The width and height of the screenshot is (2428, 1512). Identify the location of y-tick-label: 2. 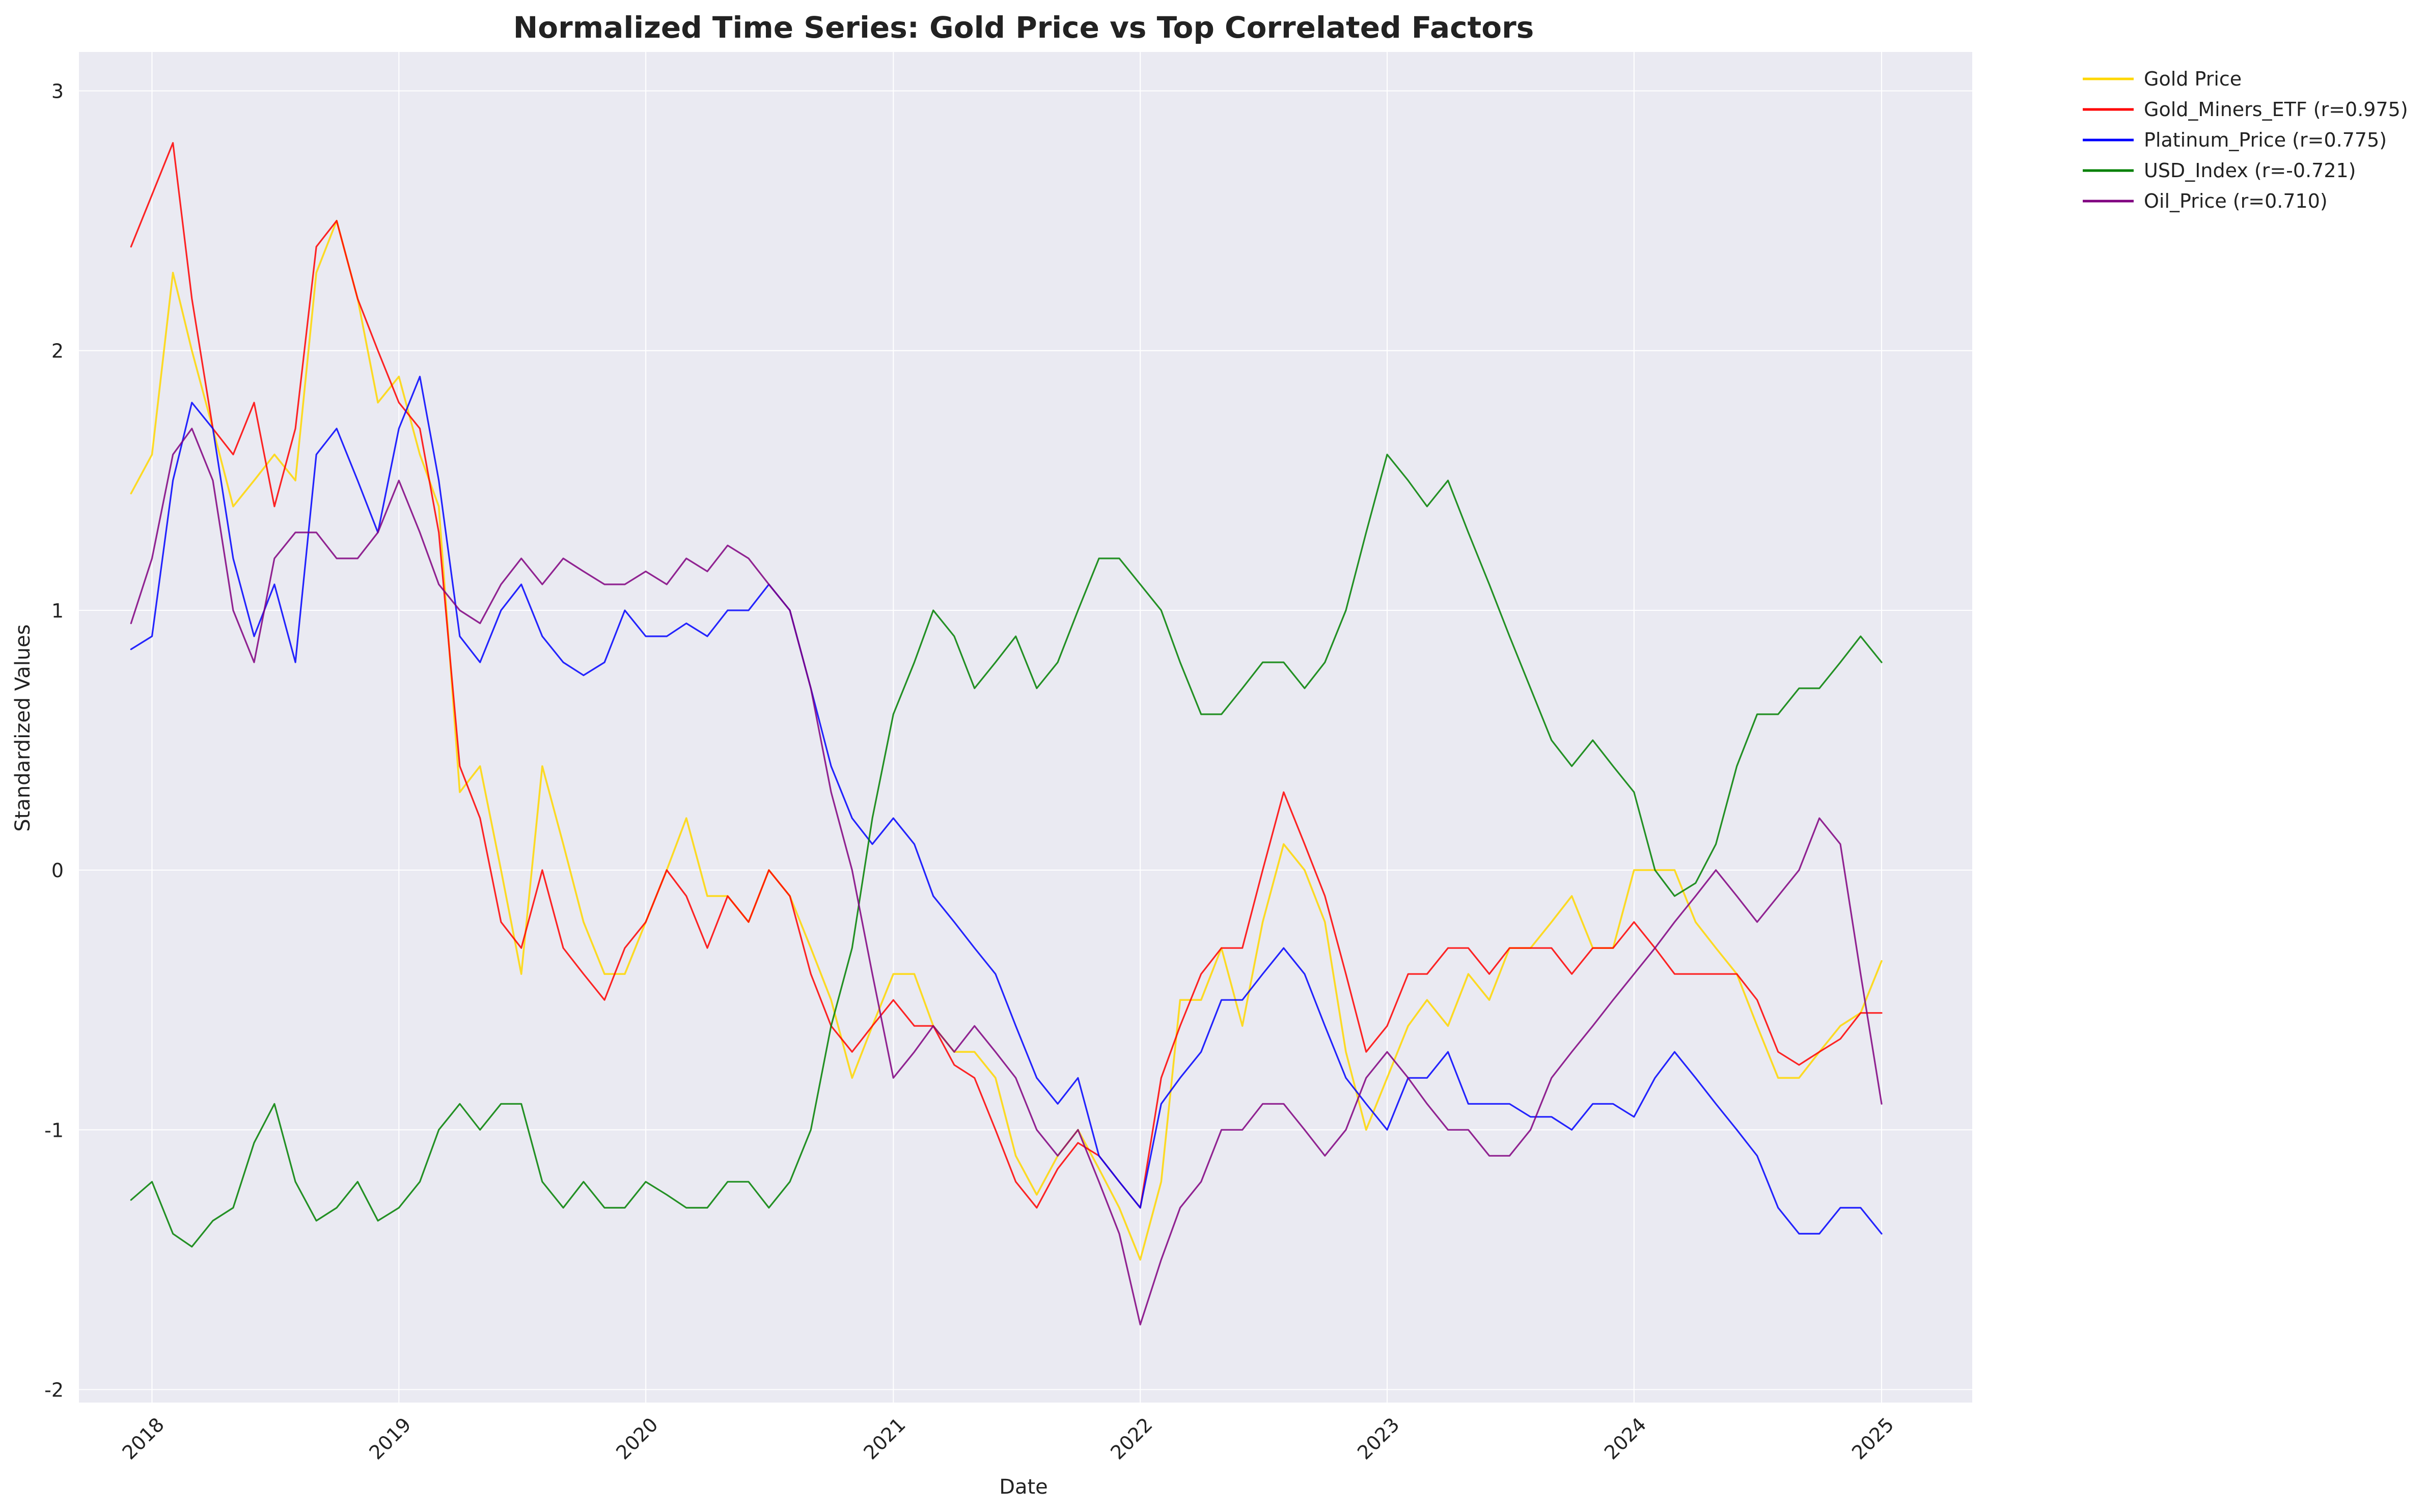
(57, 351).